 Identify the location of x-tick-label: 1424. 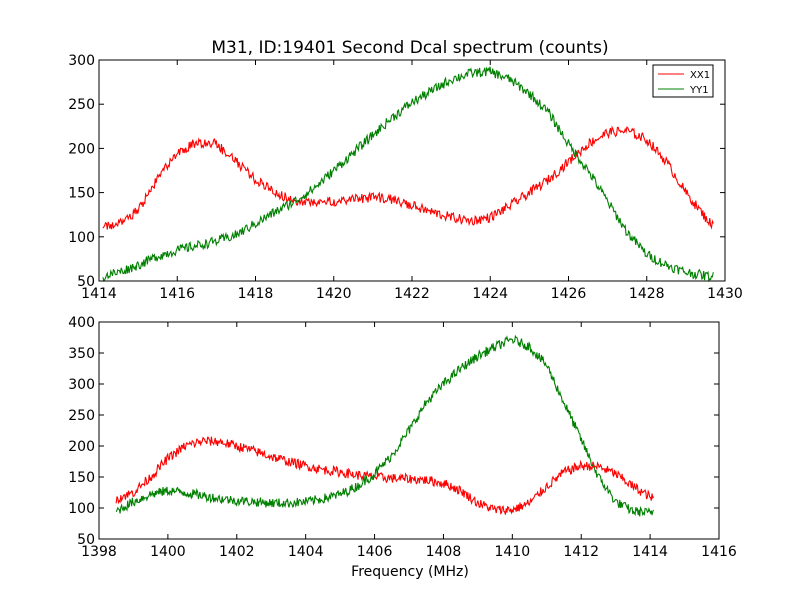
(490, 294).